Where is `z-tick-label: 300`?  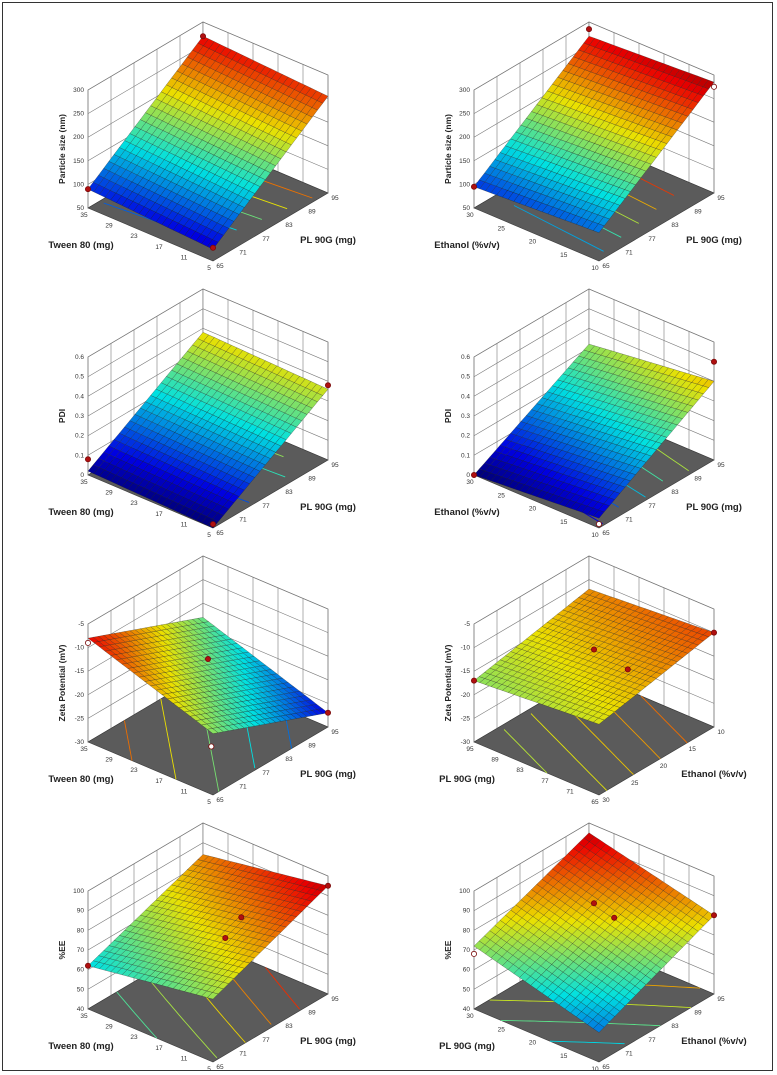
z-tick-label: 300 is located at coordinates (464, 90).